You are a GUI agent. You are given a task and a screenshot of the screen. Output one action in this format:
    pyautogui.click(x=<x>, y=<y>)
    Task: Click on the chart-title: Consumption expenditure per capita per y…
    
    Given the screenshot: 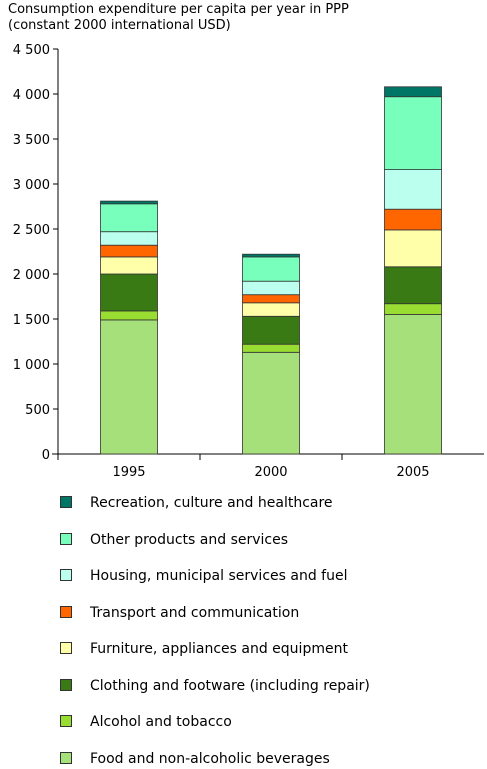 What is the action you would take?
    pyautogui.click(x=178, y=9)
    